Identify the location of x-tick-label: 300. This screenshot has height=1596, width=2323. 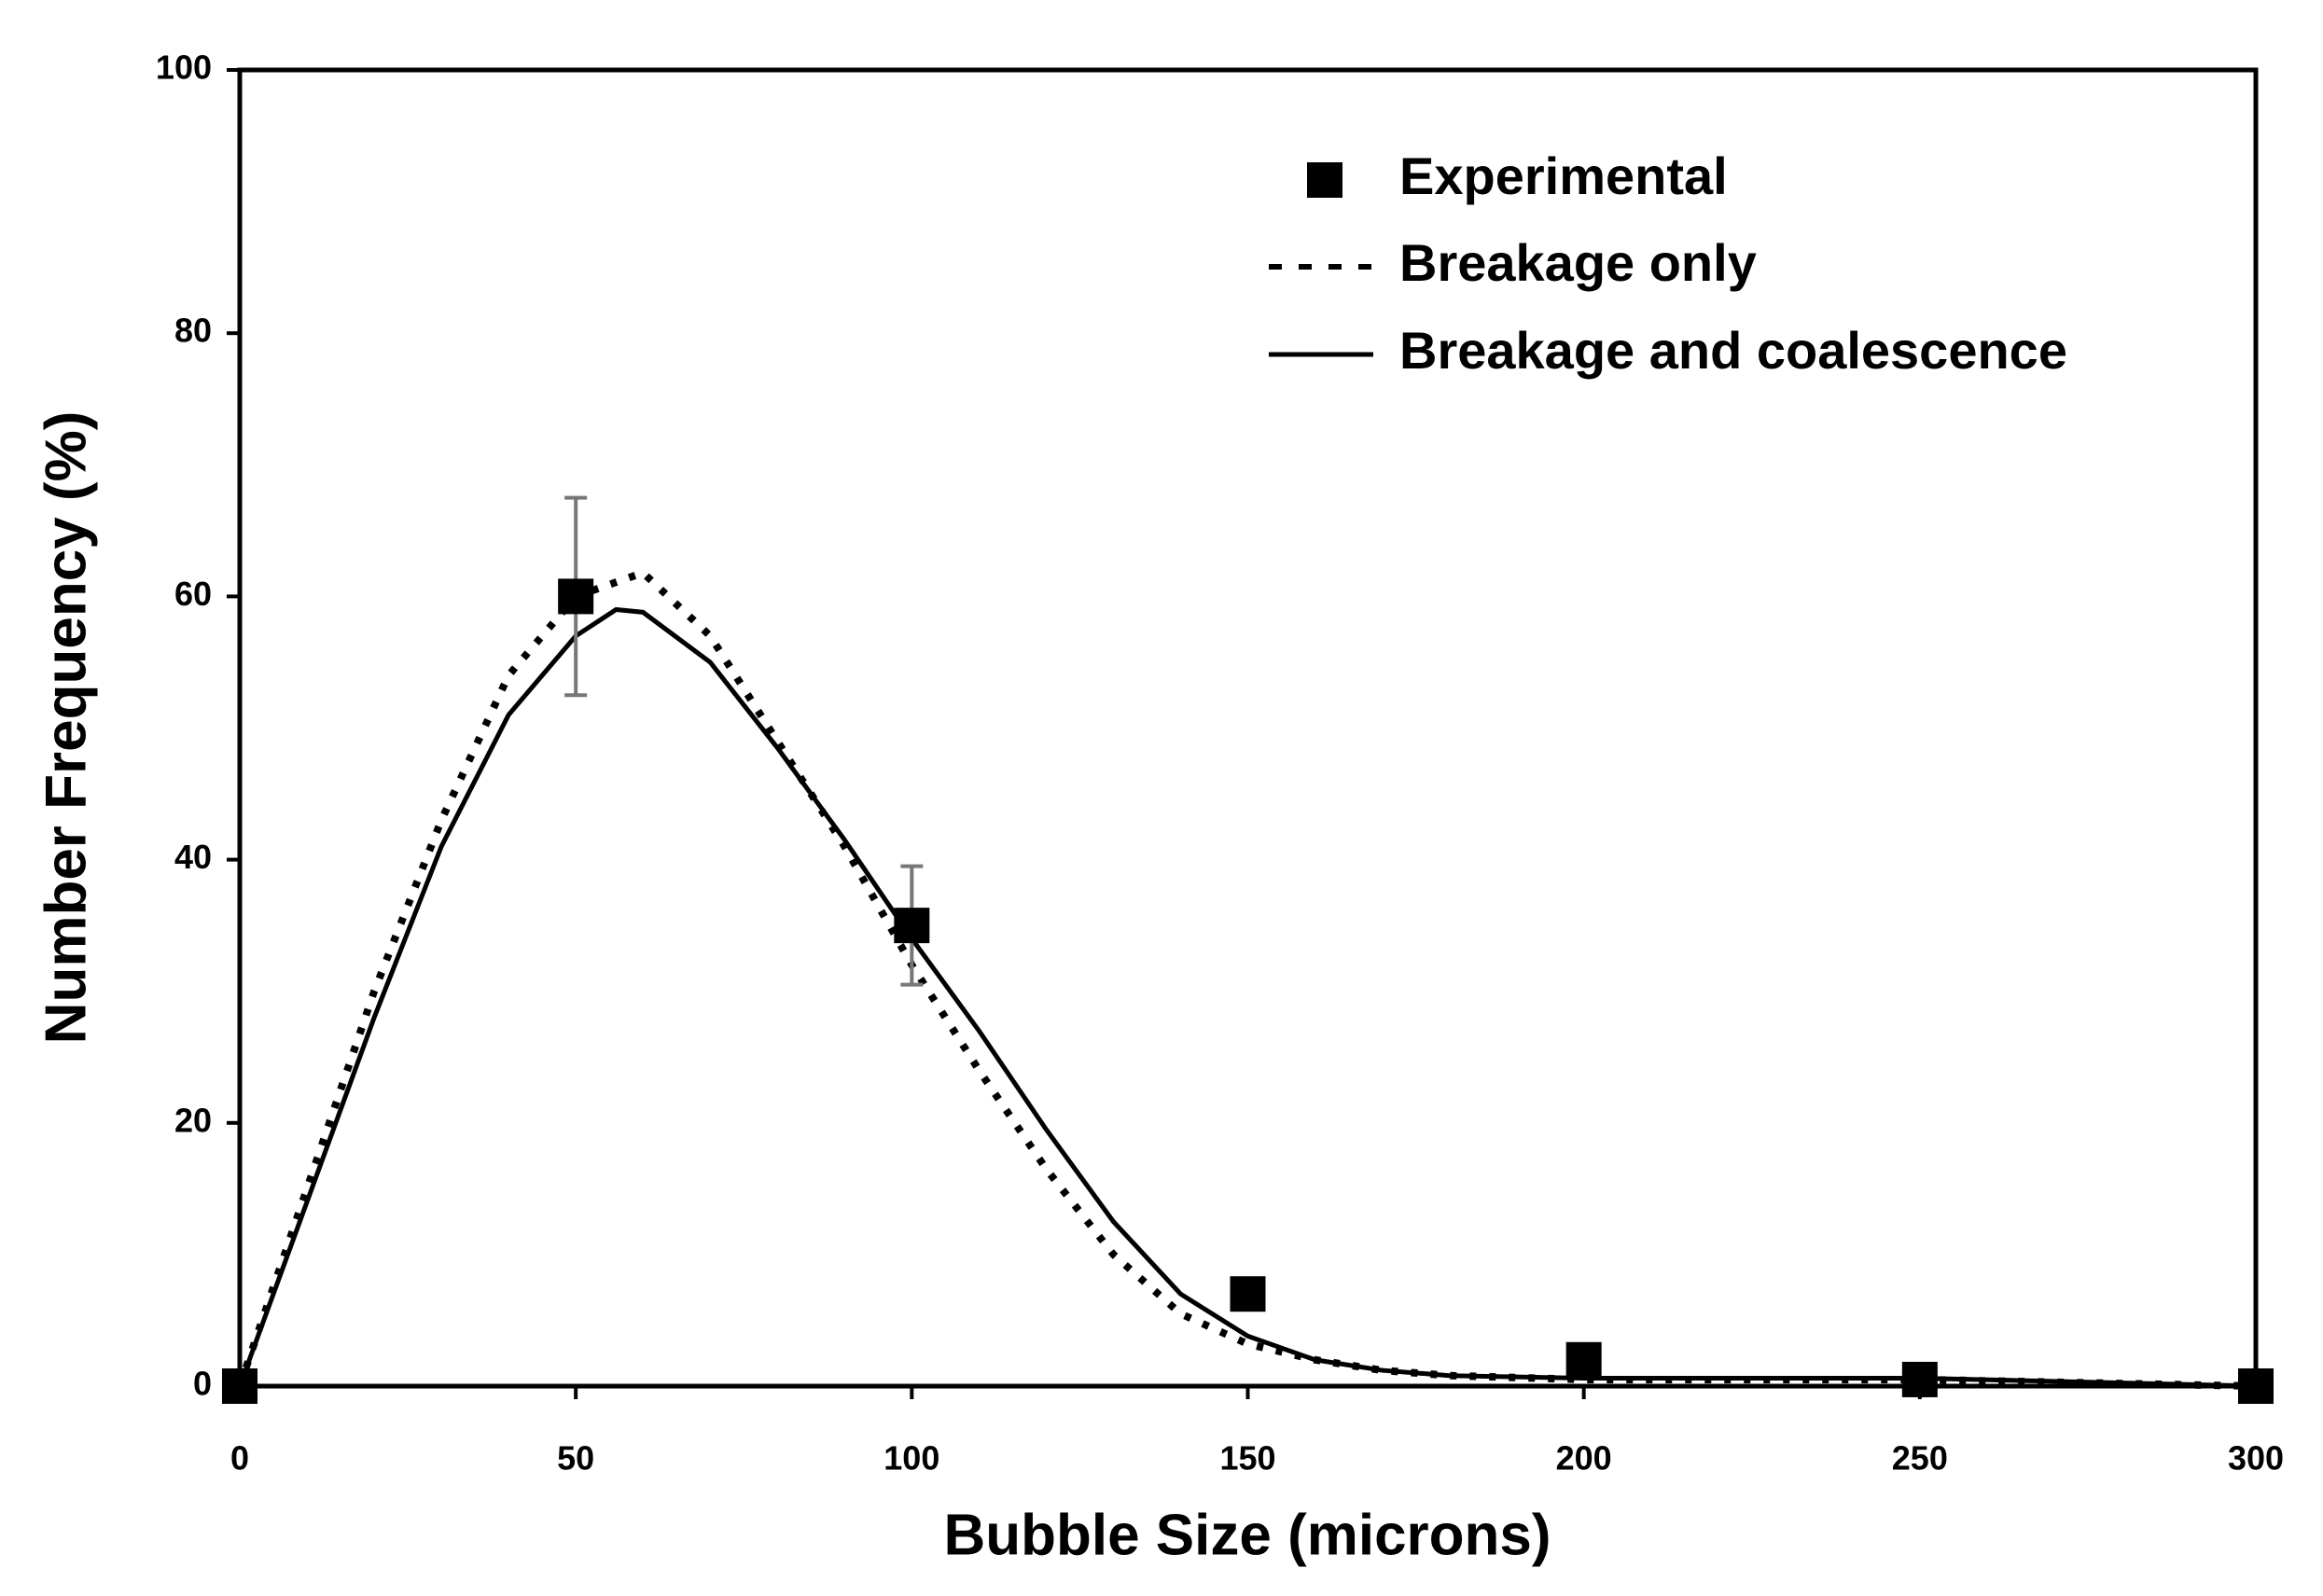
(2256, 1458).